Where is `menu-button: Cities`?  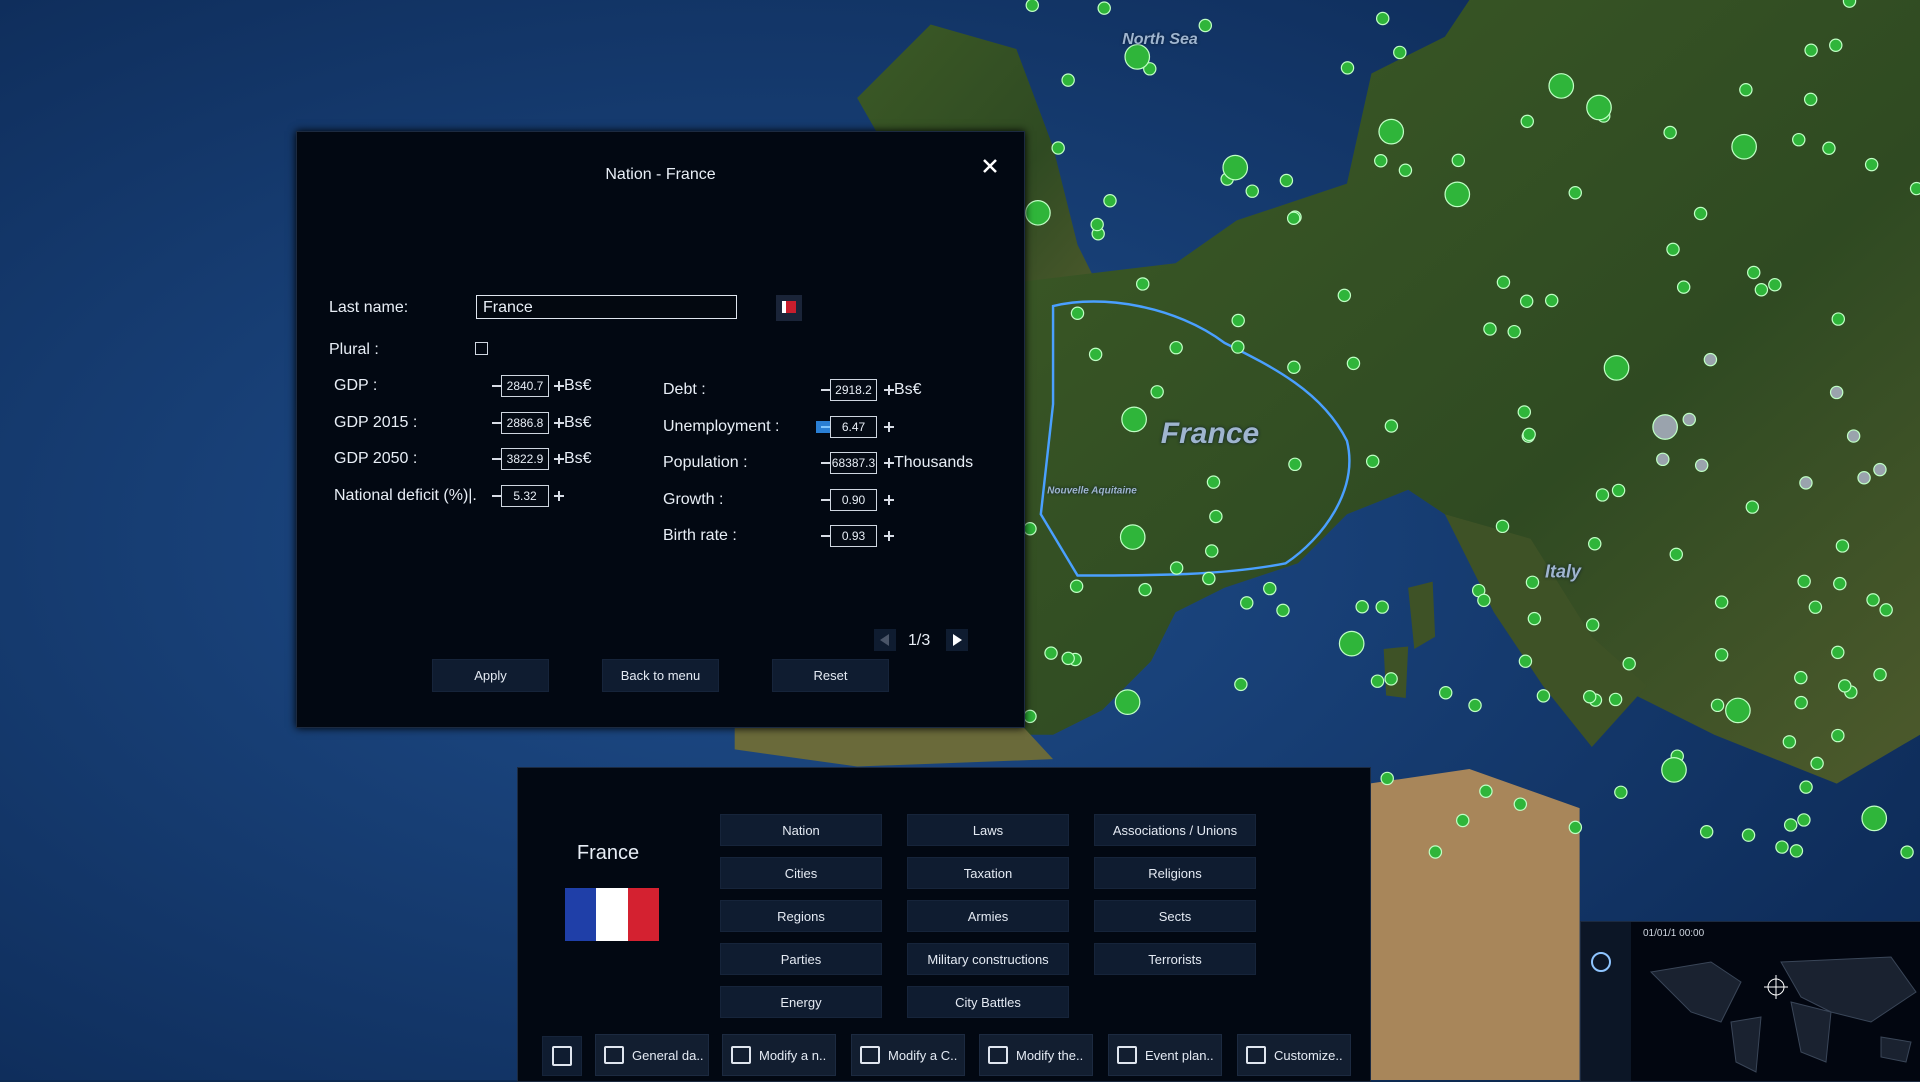
menu-button: Cities is located at coordinates (801, 873).